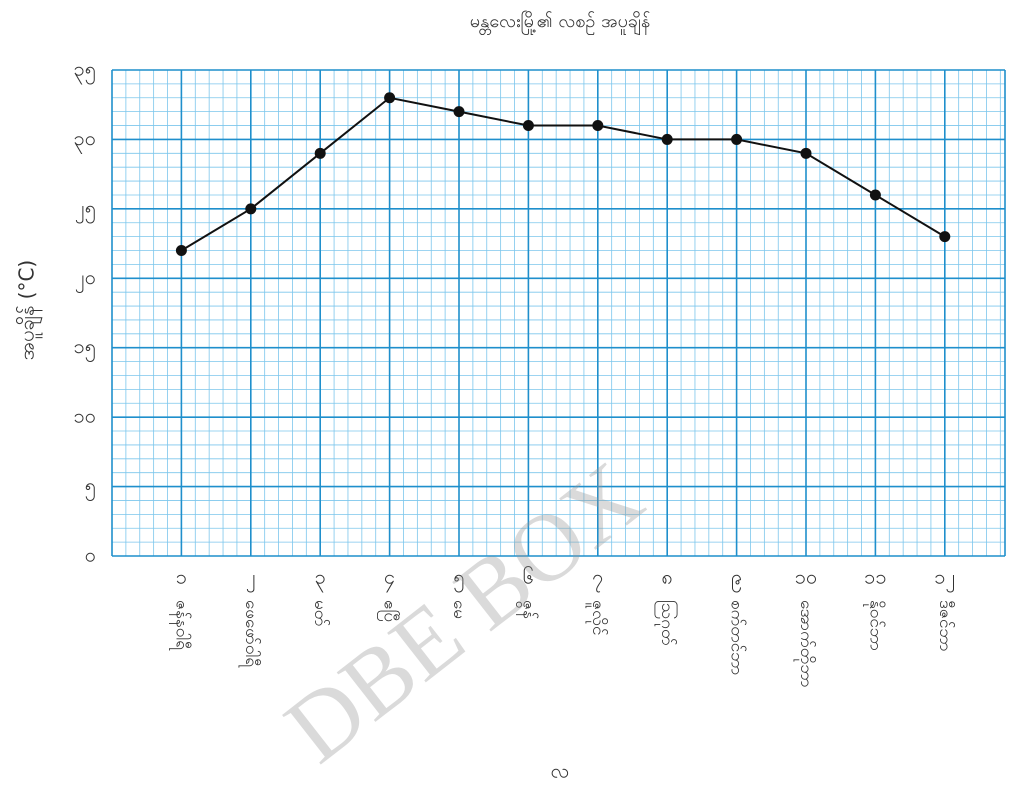 The image size is (1010, 798). What do you see at coordinates (85, 416) in the screenshot?
I see `y-tick-label: ၁၀` at bounding box center [85, 416].